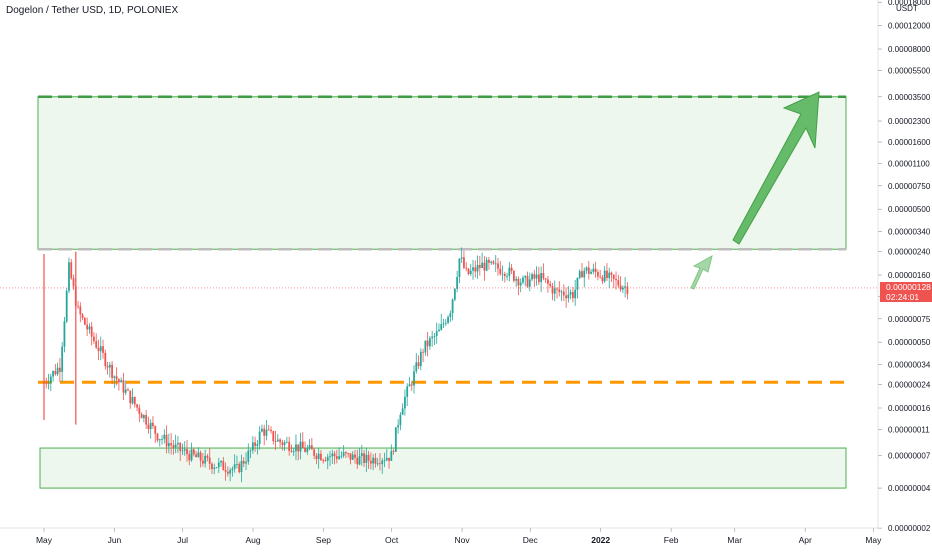 Image resolution: width=932 pixels, height=555 pixels. What do you see at coordinates (909, 319) in the screenshot?
I see `price-tick-label: 0.00000075` at bounding box center [909, 319].